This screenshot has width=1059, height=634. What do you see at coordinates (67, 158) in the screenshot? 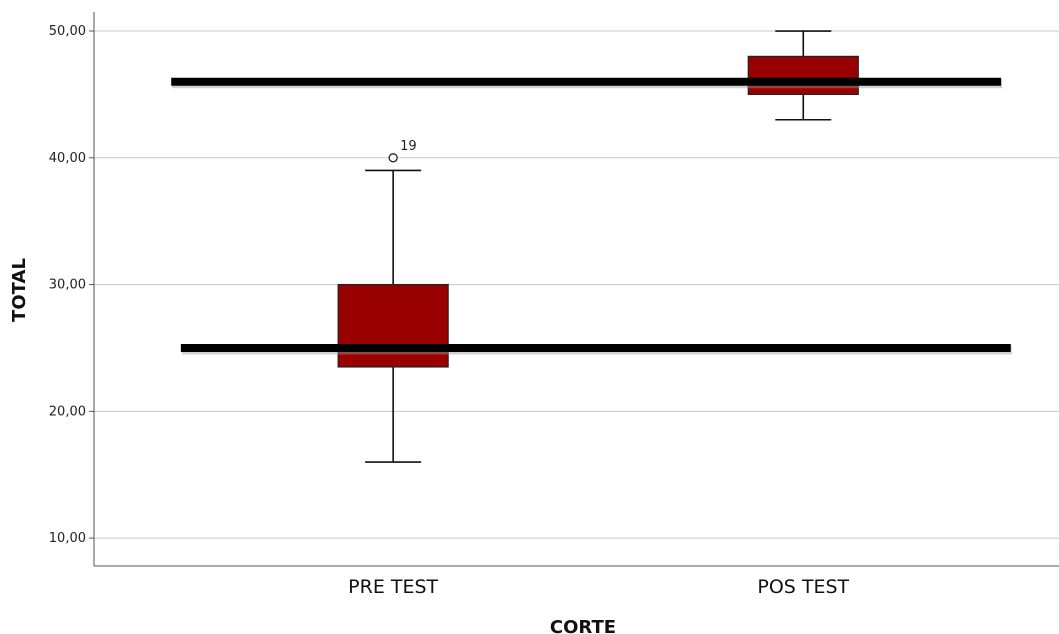
I see `y-tick-label: 40,00` at bounding box center [67, 158].